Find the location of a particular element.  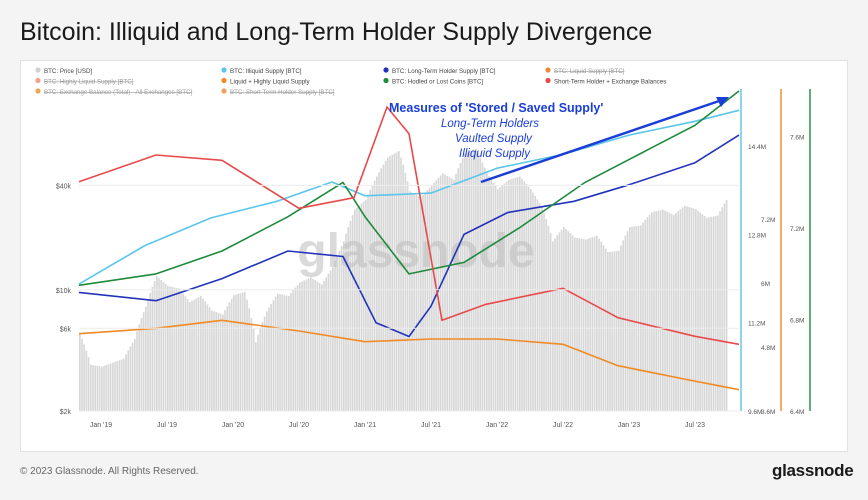

x-tick-label: Jul '20 is located at coordinates (299, 425).